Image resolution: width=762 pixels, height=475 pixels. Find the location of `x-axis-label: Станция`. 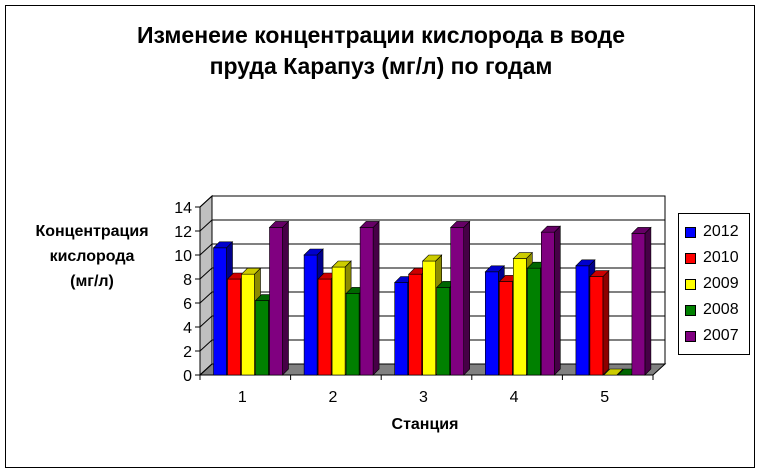

x-axis-label: Станция is located at coordinates (425, 424).